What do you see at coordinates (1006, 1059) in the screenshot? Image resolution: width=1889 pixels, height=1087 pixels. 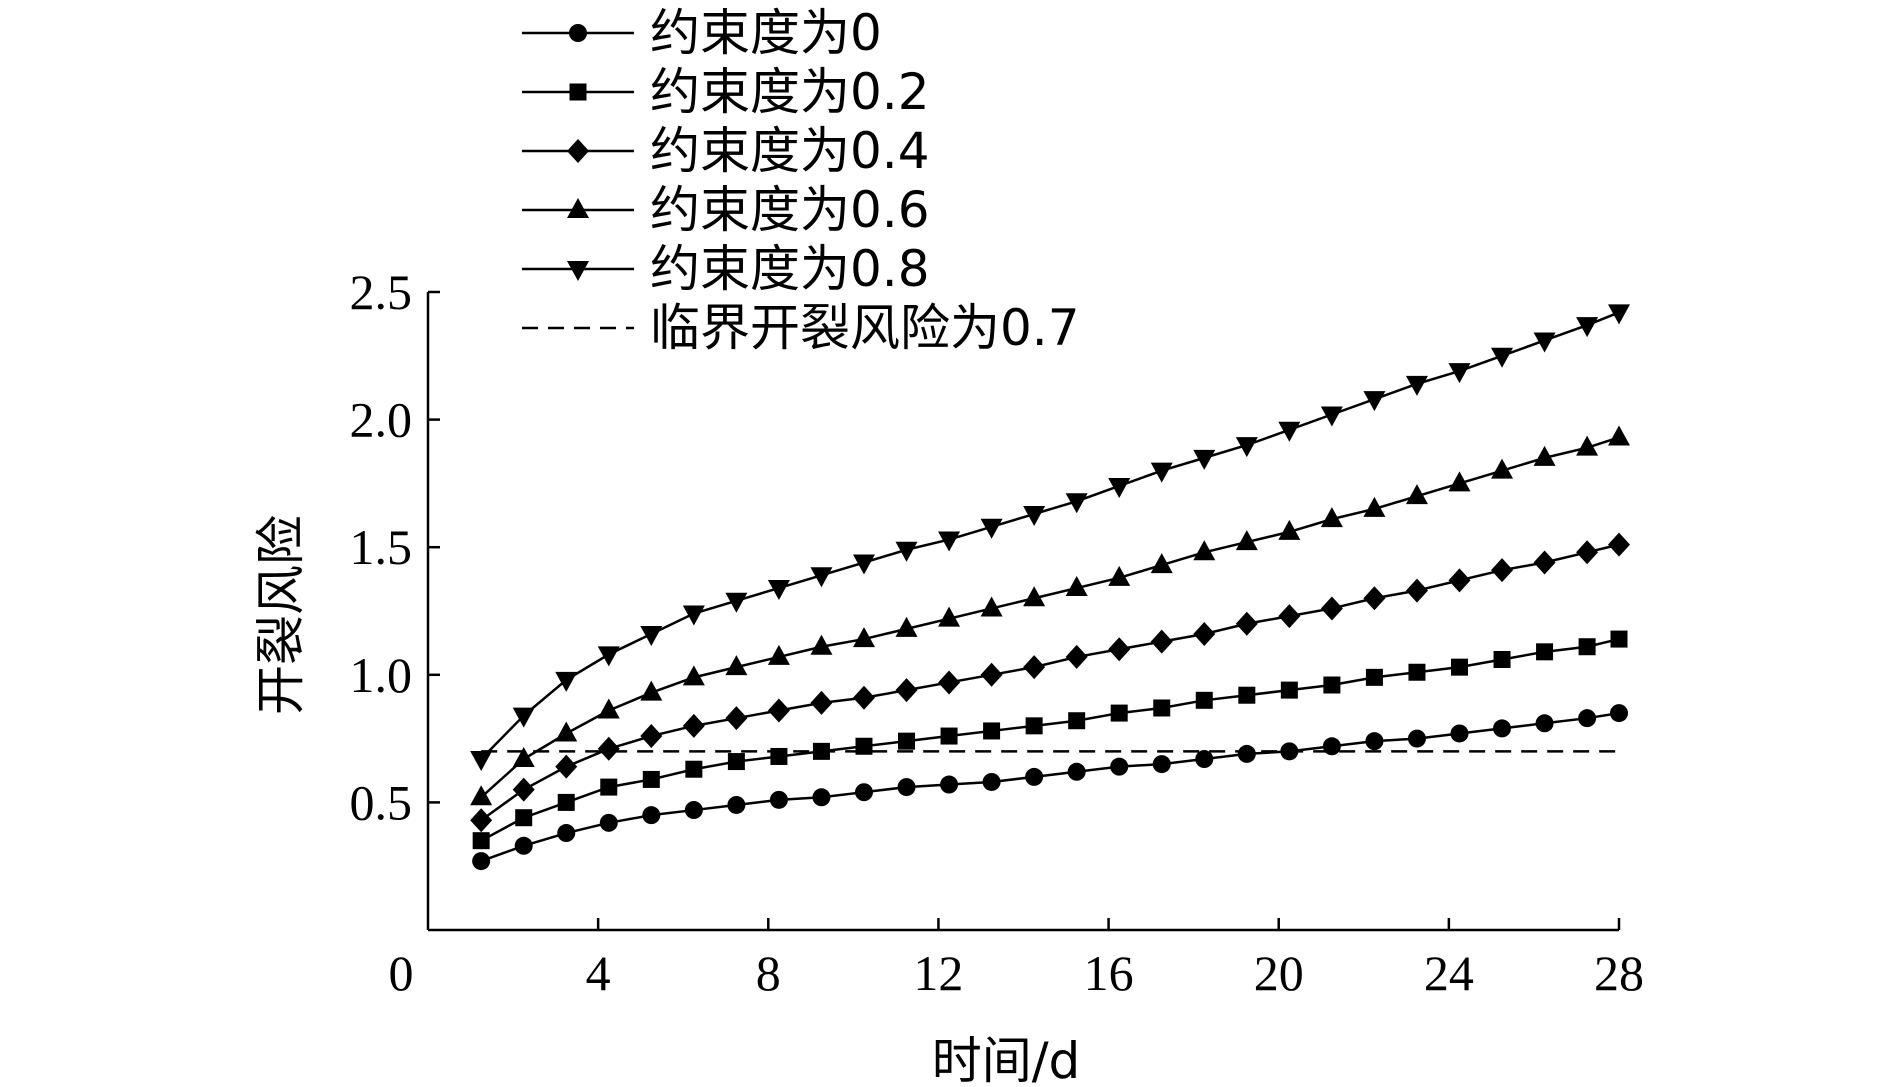 I see `x-axis-label: 时间/d` at bounding box center [1006, 1059].